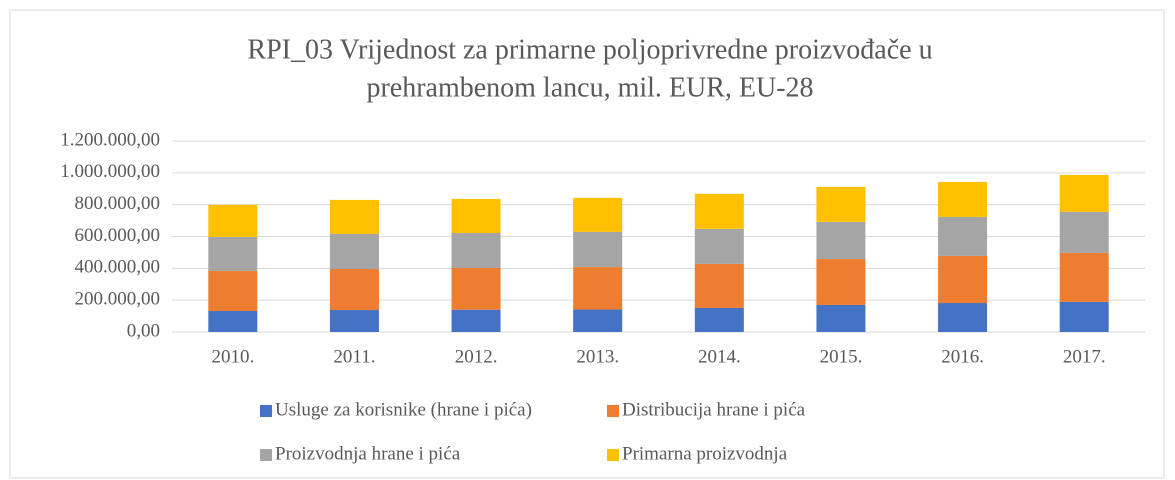 This screenshot has width=1175, height=480. I want to click on x-tick-label: 2013., so click(597, 356).